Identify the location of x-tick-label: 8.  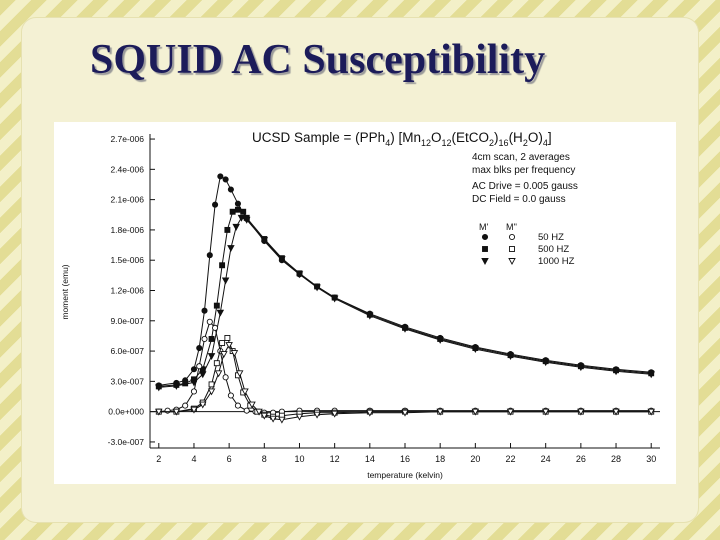
(264, 459).